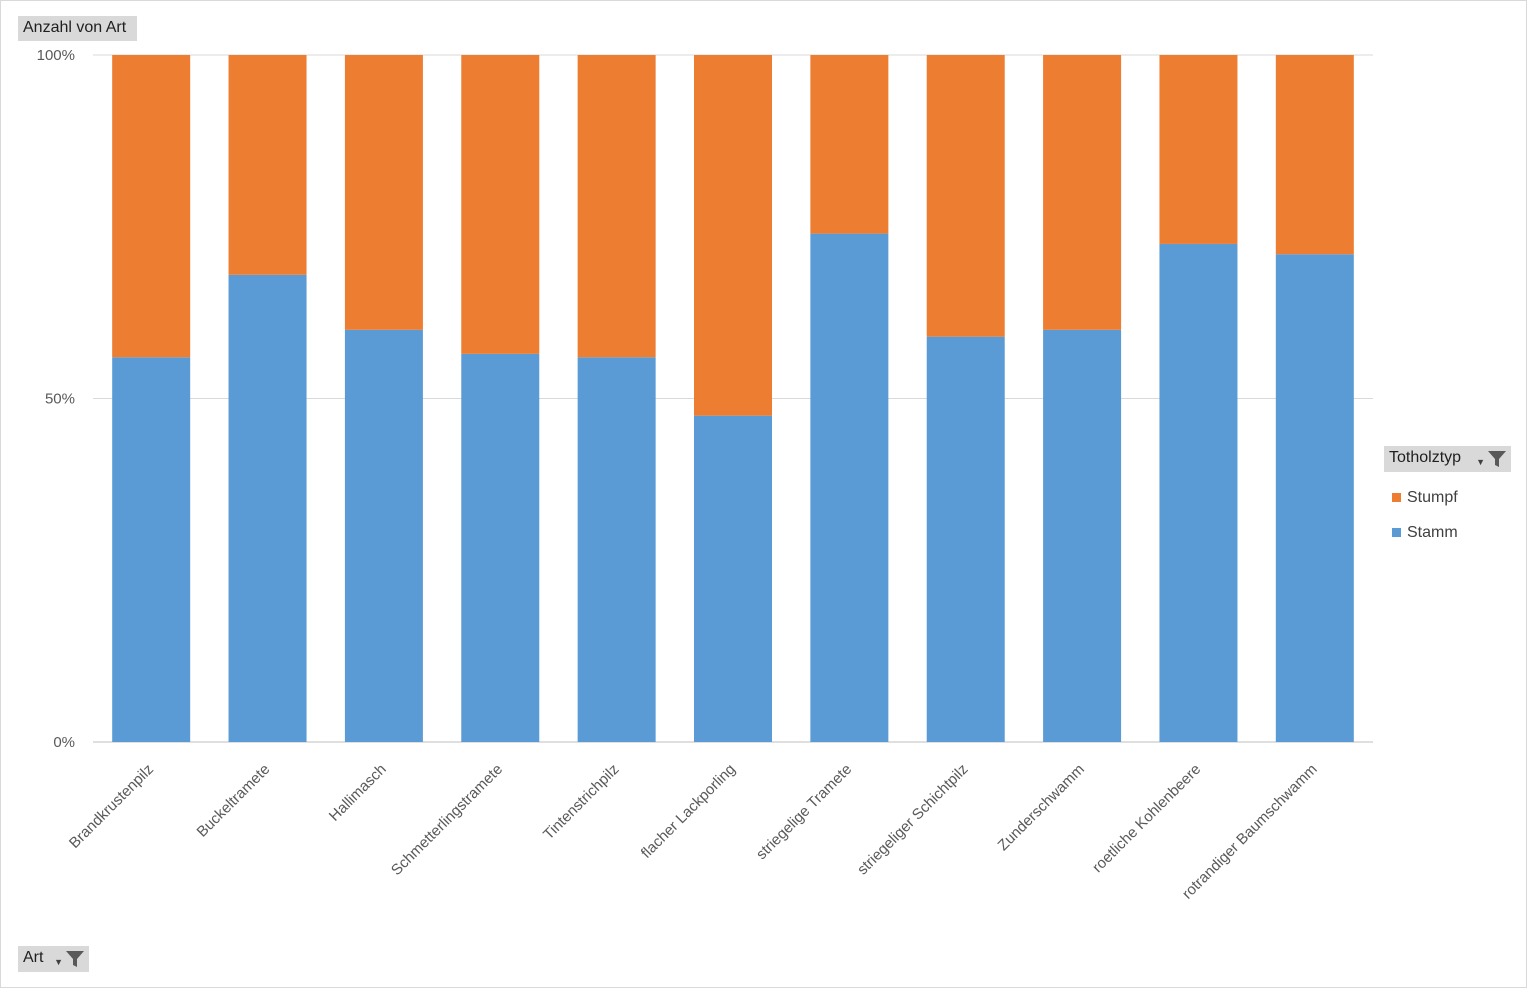 This screenshot has width=1527, height=988. I want to click on value-field-label: Anzahl von Art, so click(75, 27).